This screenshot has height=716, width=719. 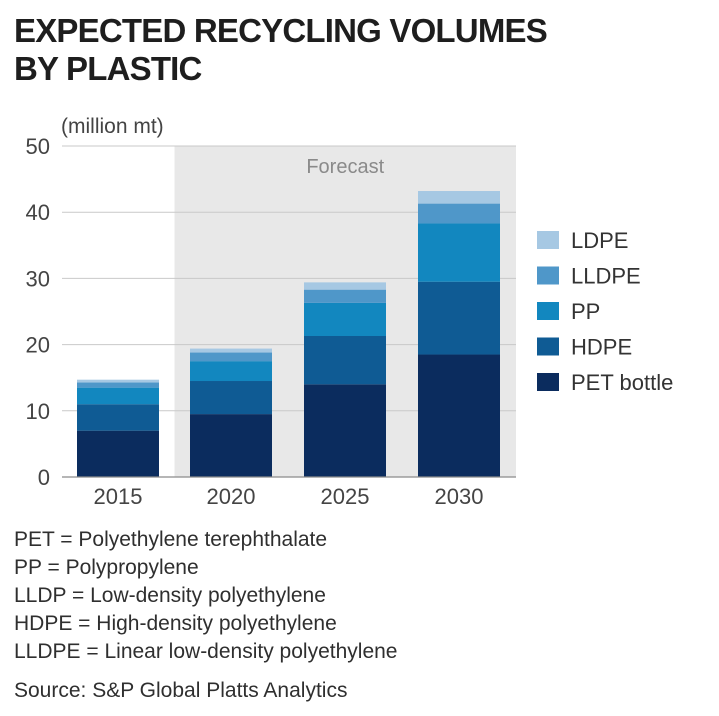 What do you see at coordinates (38, 146) in the screenshot?
I see `y-tick-label: 50` at bounding box center [38, 146].